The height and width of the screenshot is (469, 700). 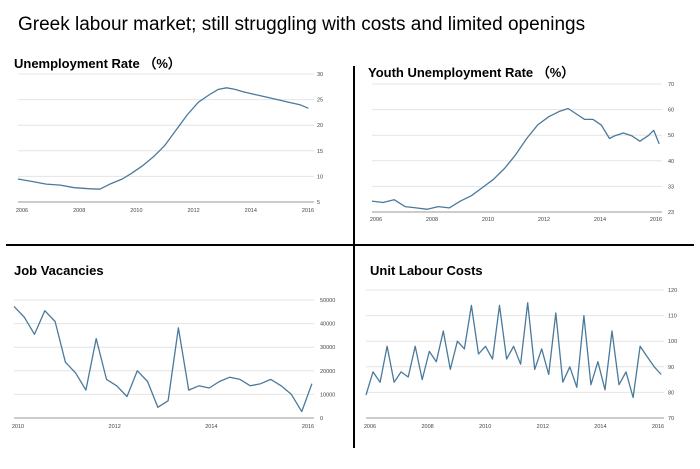 I want to click on vertical-divider, so click(x=354, y=257).